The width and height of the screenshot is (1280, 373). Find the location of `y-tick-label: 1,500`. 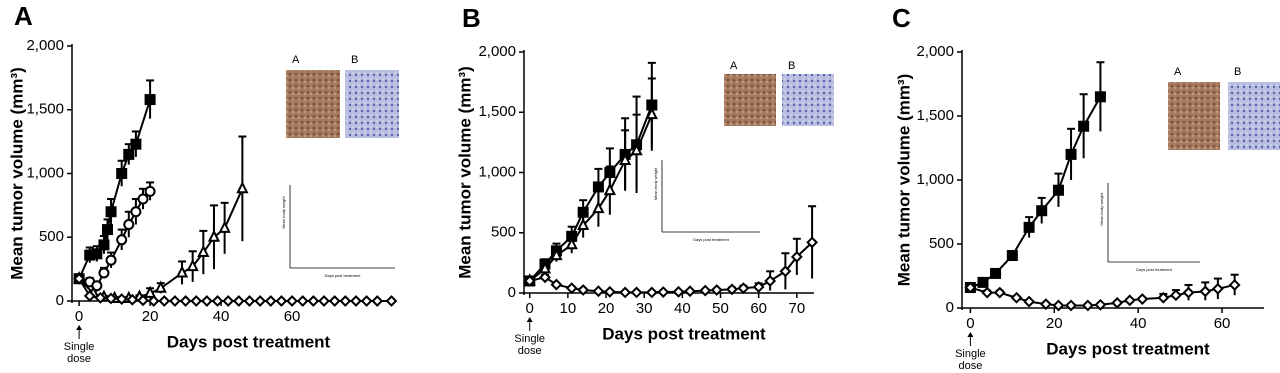

y-tick-label: 1,500 is located at coordinates (45, 109).